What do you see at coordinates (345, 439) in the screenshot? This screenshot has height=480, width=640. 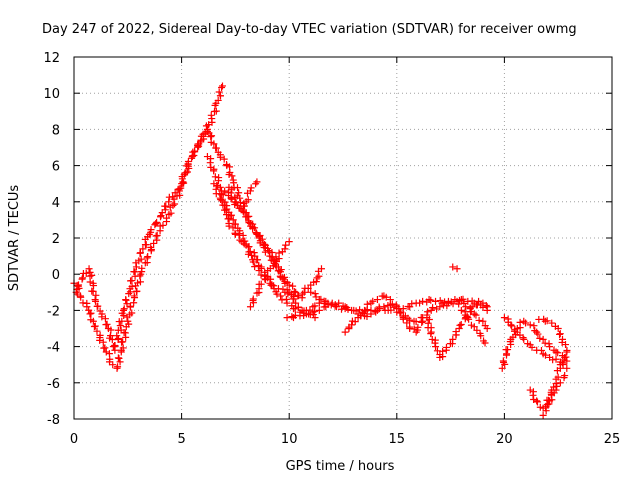 I see `x-tick-labels: 0 5 10 15 20 25` at bounding box center [345, 439].